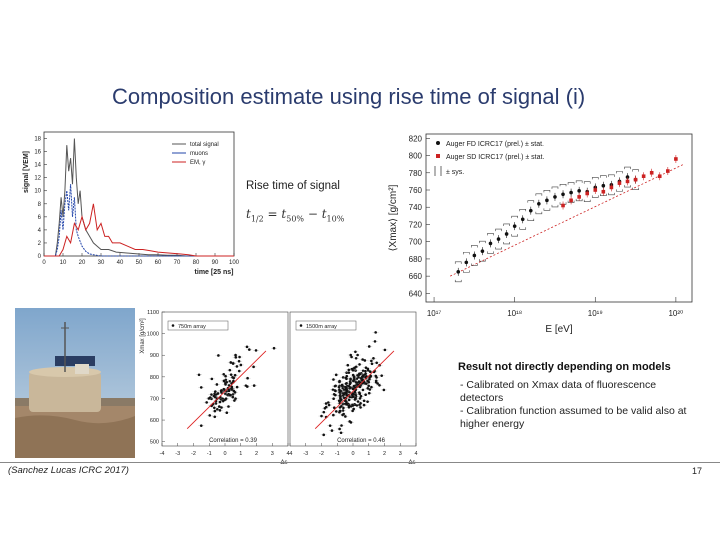 The image size is (720, 540). What do you see at coordinates (68, 470) in the screenshot?
I see `citation: (Sanchez Lucas ICRC 2017)` at bounding box center [68, 470].